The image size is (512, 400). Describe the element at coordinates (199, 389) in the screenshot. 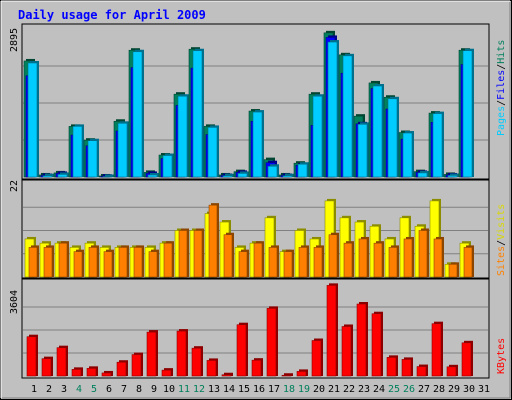

I see `day-label-12: 12` at that location.